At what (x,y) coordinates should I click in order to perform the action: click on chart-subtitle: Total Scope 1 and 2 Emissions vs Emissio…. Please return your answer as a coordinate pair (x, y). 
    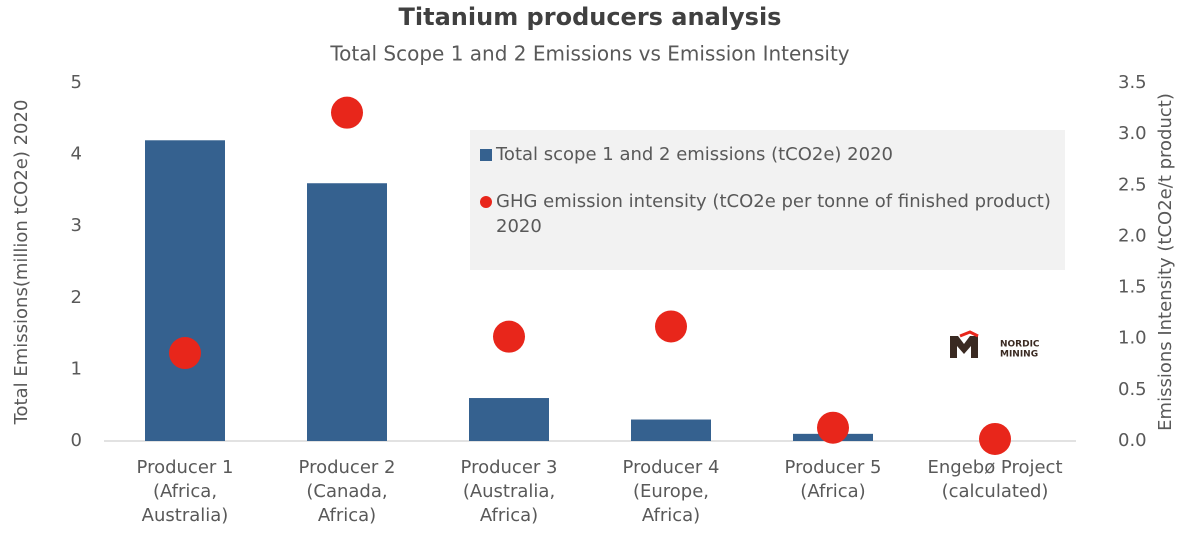
    Looking at the image, I should click on (589, 54).